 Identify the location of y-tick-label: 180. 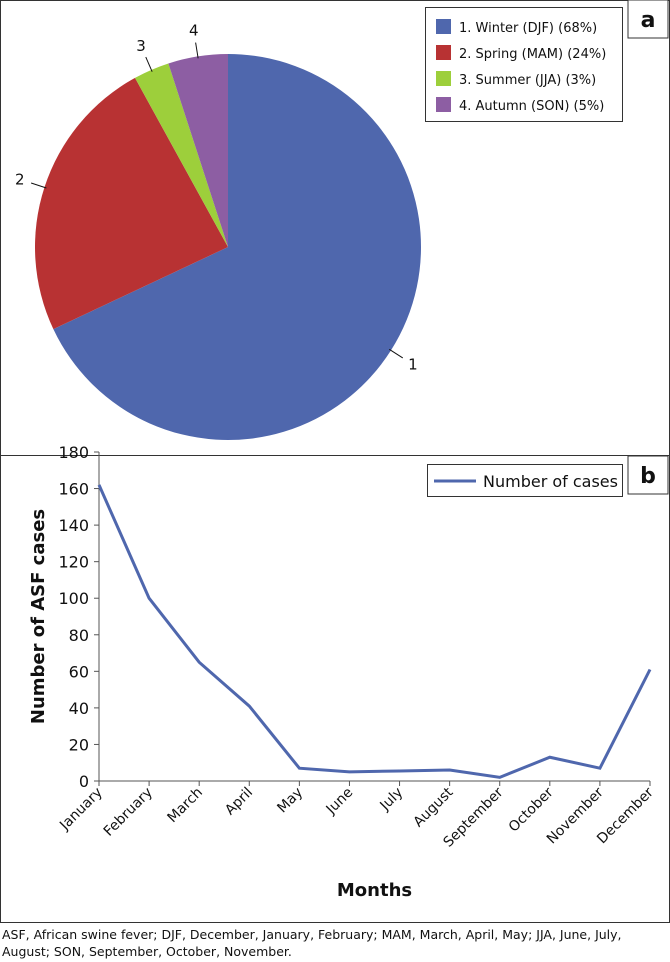
(73, 452).